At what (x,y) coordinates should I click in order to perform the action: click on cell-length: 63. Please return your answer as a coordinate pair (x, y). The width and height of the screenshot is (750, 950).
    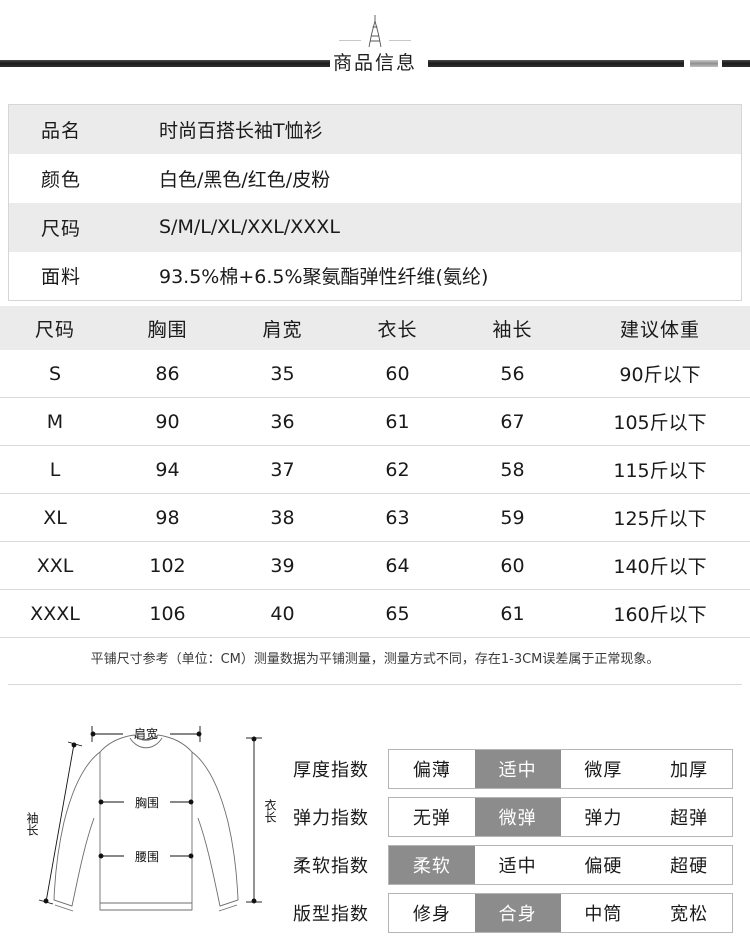
    Looking at the image, I should click on (397, 517).